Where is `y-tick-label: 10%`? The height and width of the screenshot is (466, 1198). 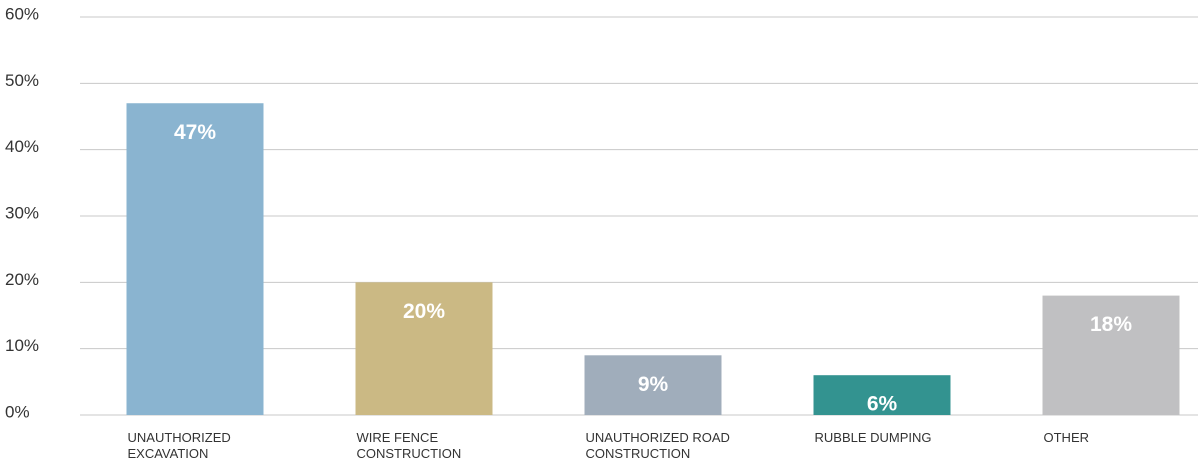
y-tick-label: 10% is located at coordinates (22, 345).